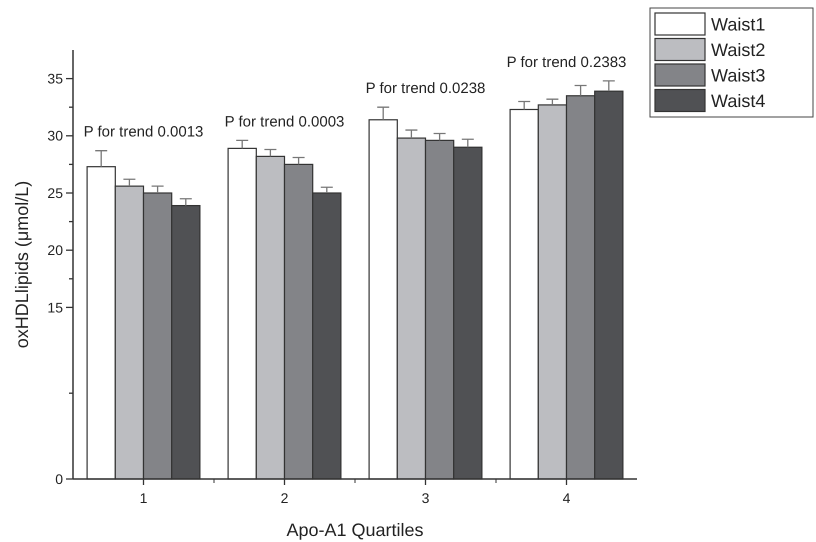 This screenshot has width=816, height=542. What do you see at coordinates (426, 89) in the screenshot?
I see `annotation: P for trend 0.0238` at bounding box center [426, 89].